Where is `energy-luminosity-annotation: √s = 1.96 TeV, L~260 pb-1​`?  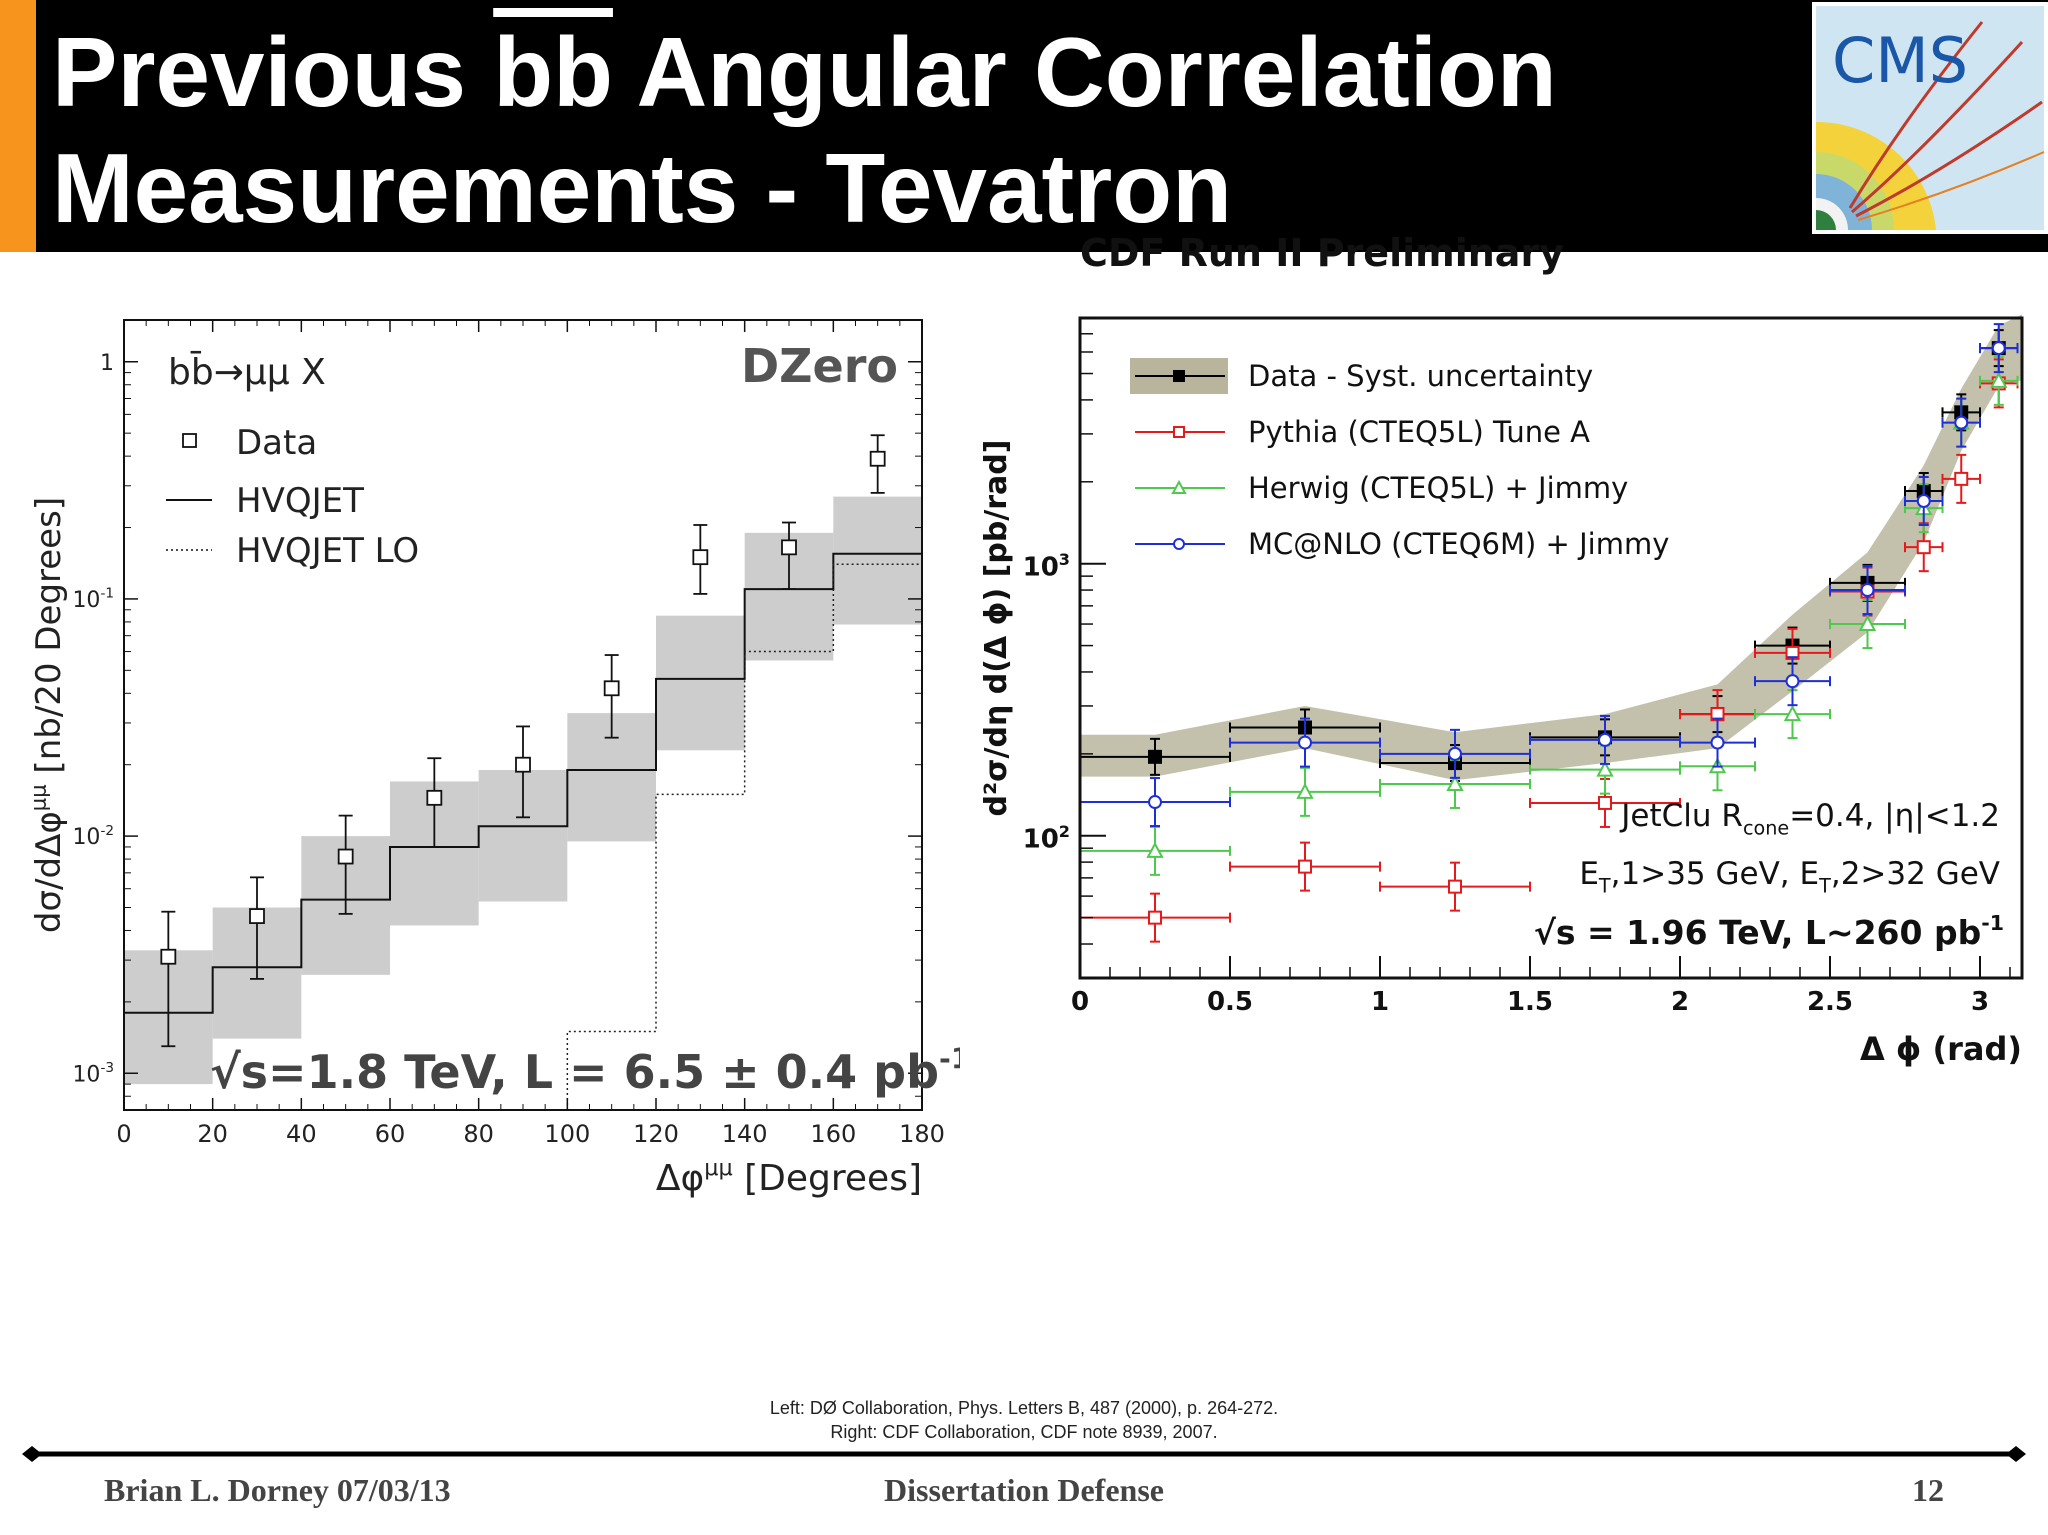
energy-luminosity-annotation: √s = 1.96 TeV, L~260 pb-1​ is located at coordinates (1769, 931).